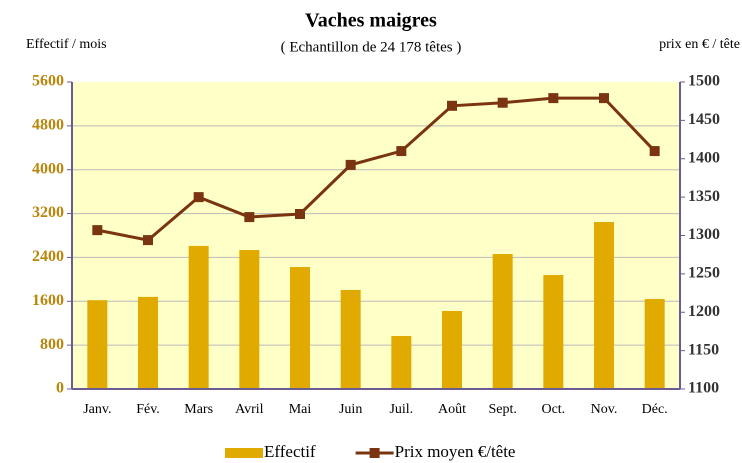  What do you see at coordinates (703, 349) in the screenshot?
I see `y2-tick-label: 1150` at bounding box center [703, 349].